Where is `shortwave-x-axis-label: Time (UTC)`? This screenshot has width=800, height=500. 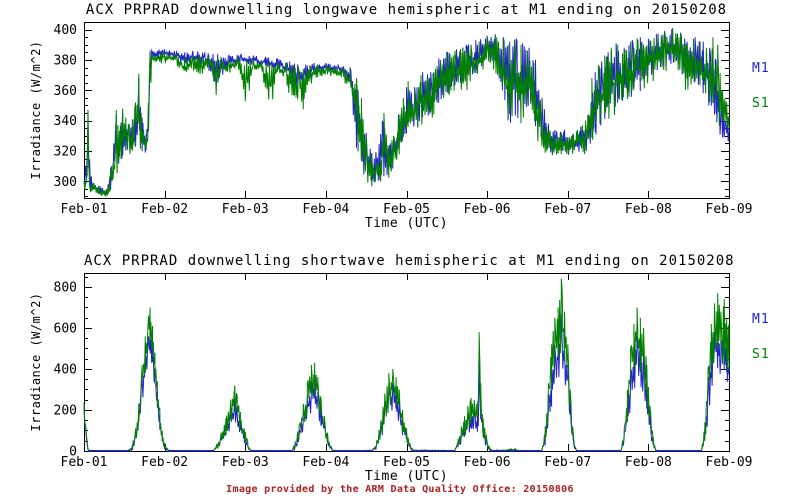 shortwave-x-axis-label: Time (UTC) is located at coordinates (406, 476).